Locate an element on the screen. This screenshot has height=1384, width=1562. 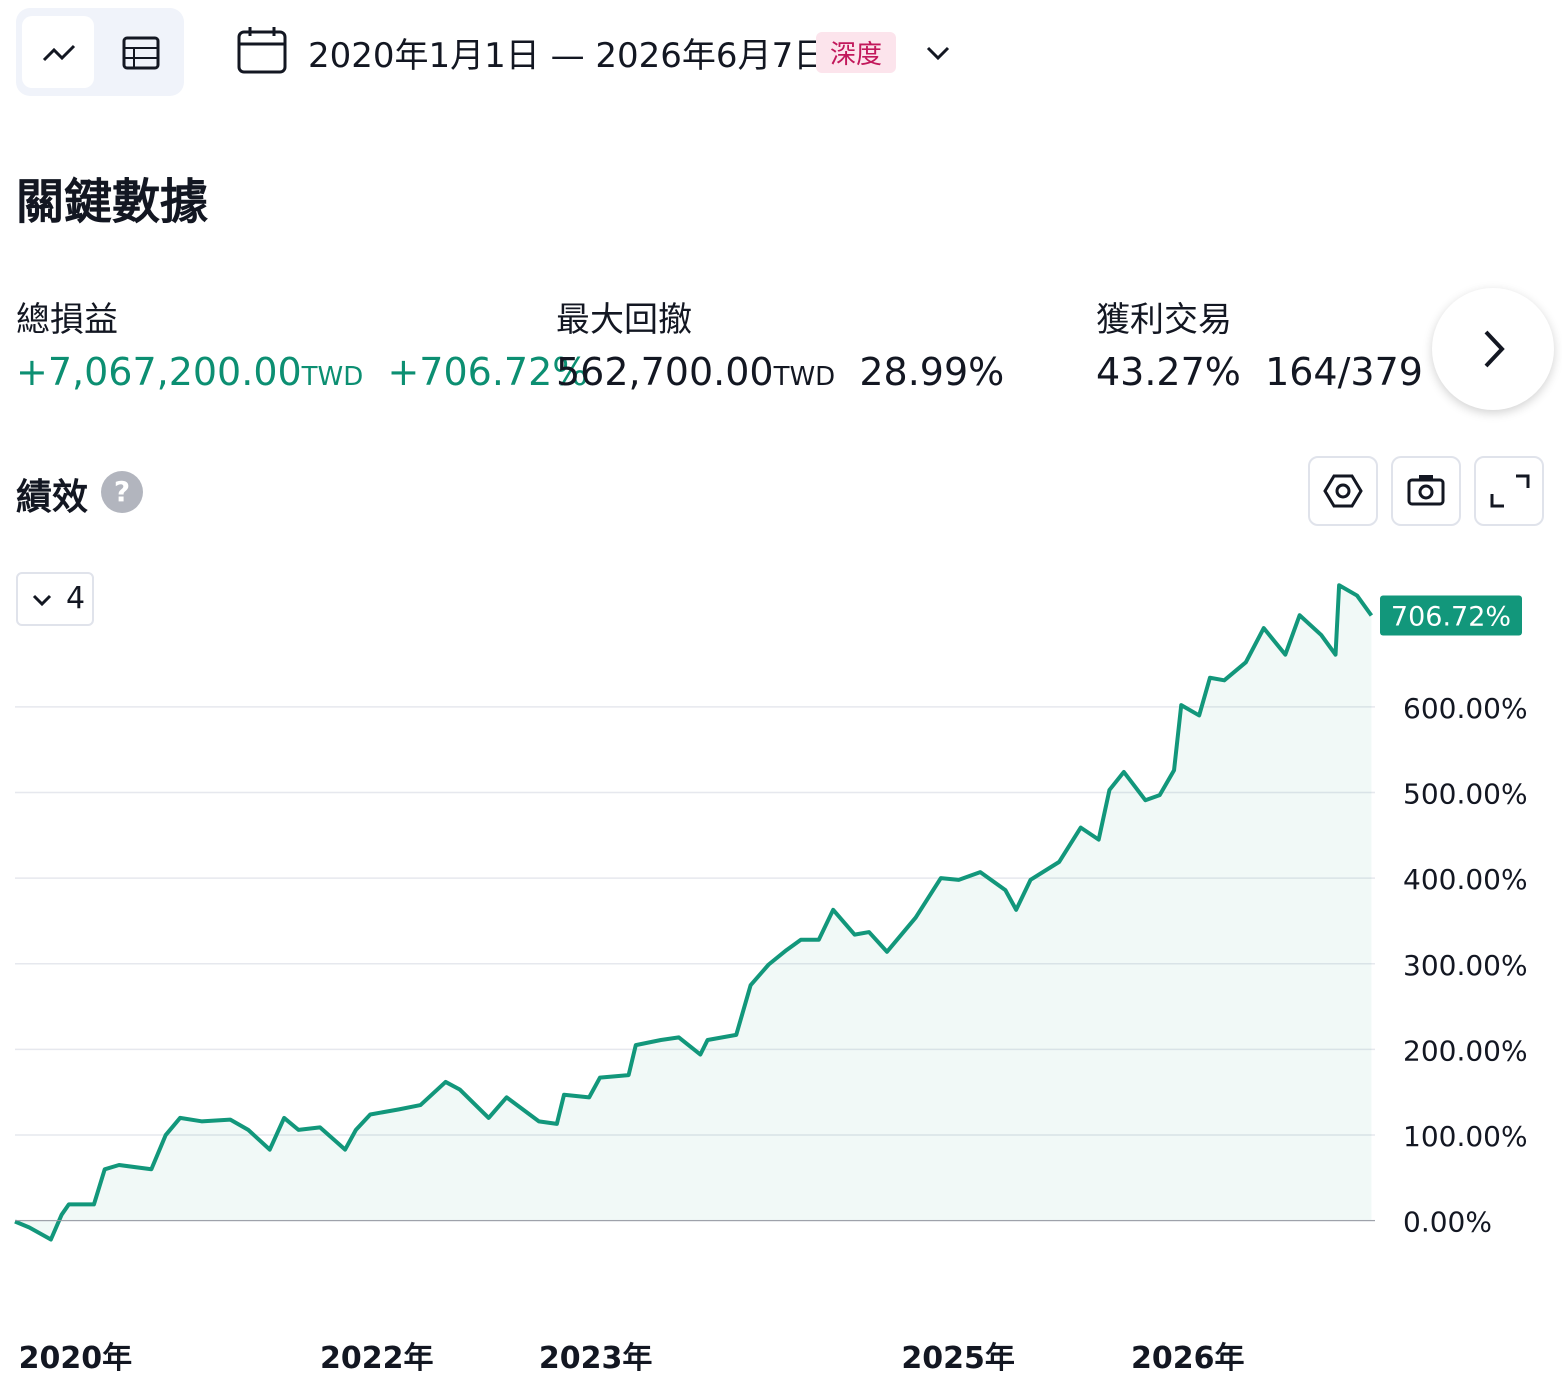
section-title: 關鍵數據 is located at coordinates (112, 202).